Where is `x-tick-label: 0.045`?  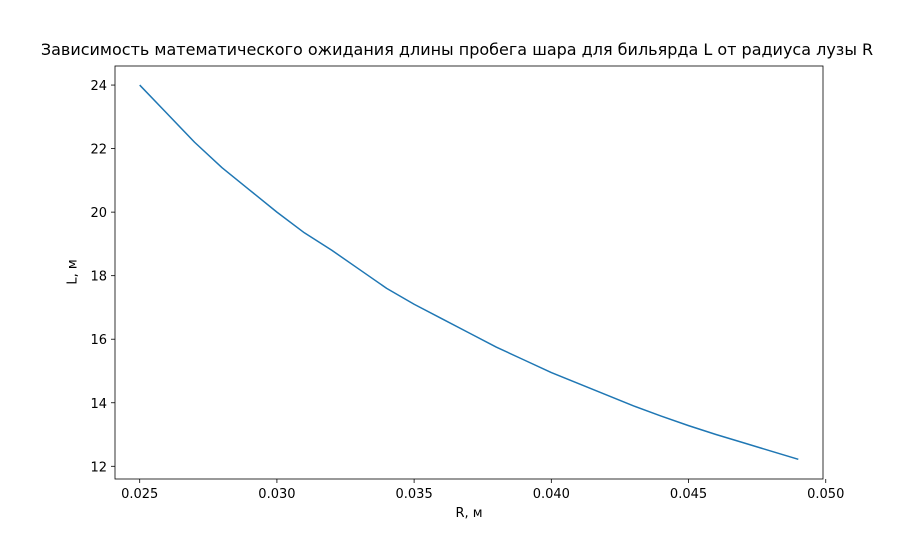
x-tick-label: 0.045 is located at coordinates (688, 494).